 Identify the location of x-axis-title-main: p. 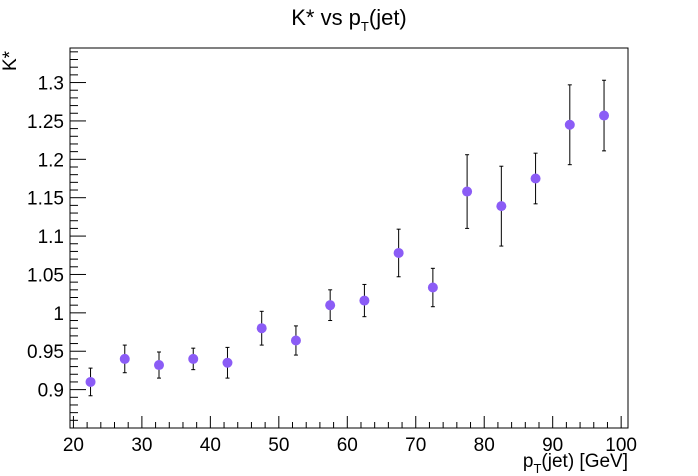
(528, 461).